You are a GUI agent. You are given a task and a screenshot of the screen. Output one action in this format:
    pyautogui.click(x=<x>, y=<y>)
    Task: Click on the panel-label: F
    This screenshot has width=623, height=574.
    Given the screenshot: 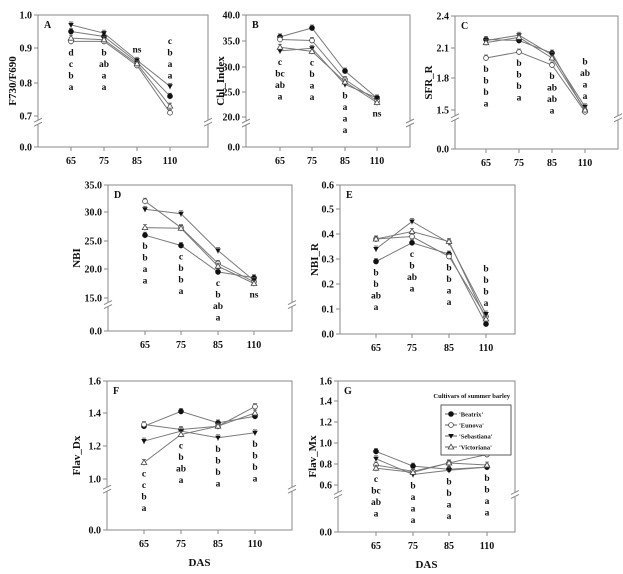 What is the action you would take?
    pyautogui.click(x=116, y=391)
    